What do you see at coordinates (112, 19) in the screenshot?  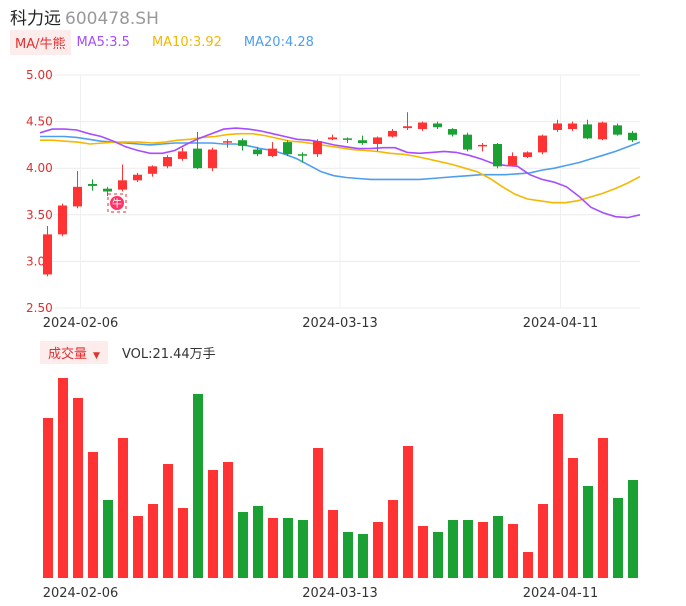 I see `stock-code: 600478.SH` at bounding box center [112, 19].